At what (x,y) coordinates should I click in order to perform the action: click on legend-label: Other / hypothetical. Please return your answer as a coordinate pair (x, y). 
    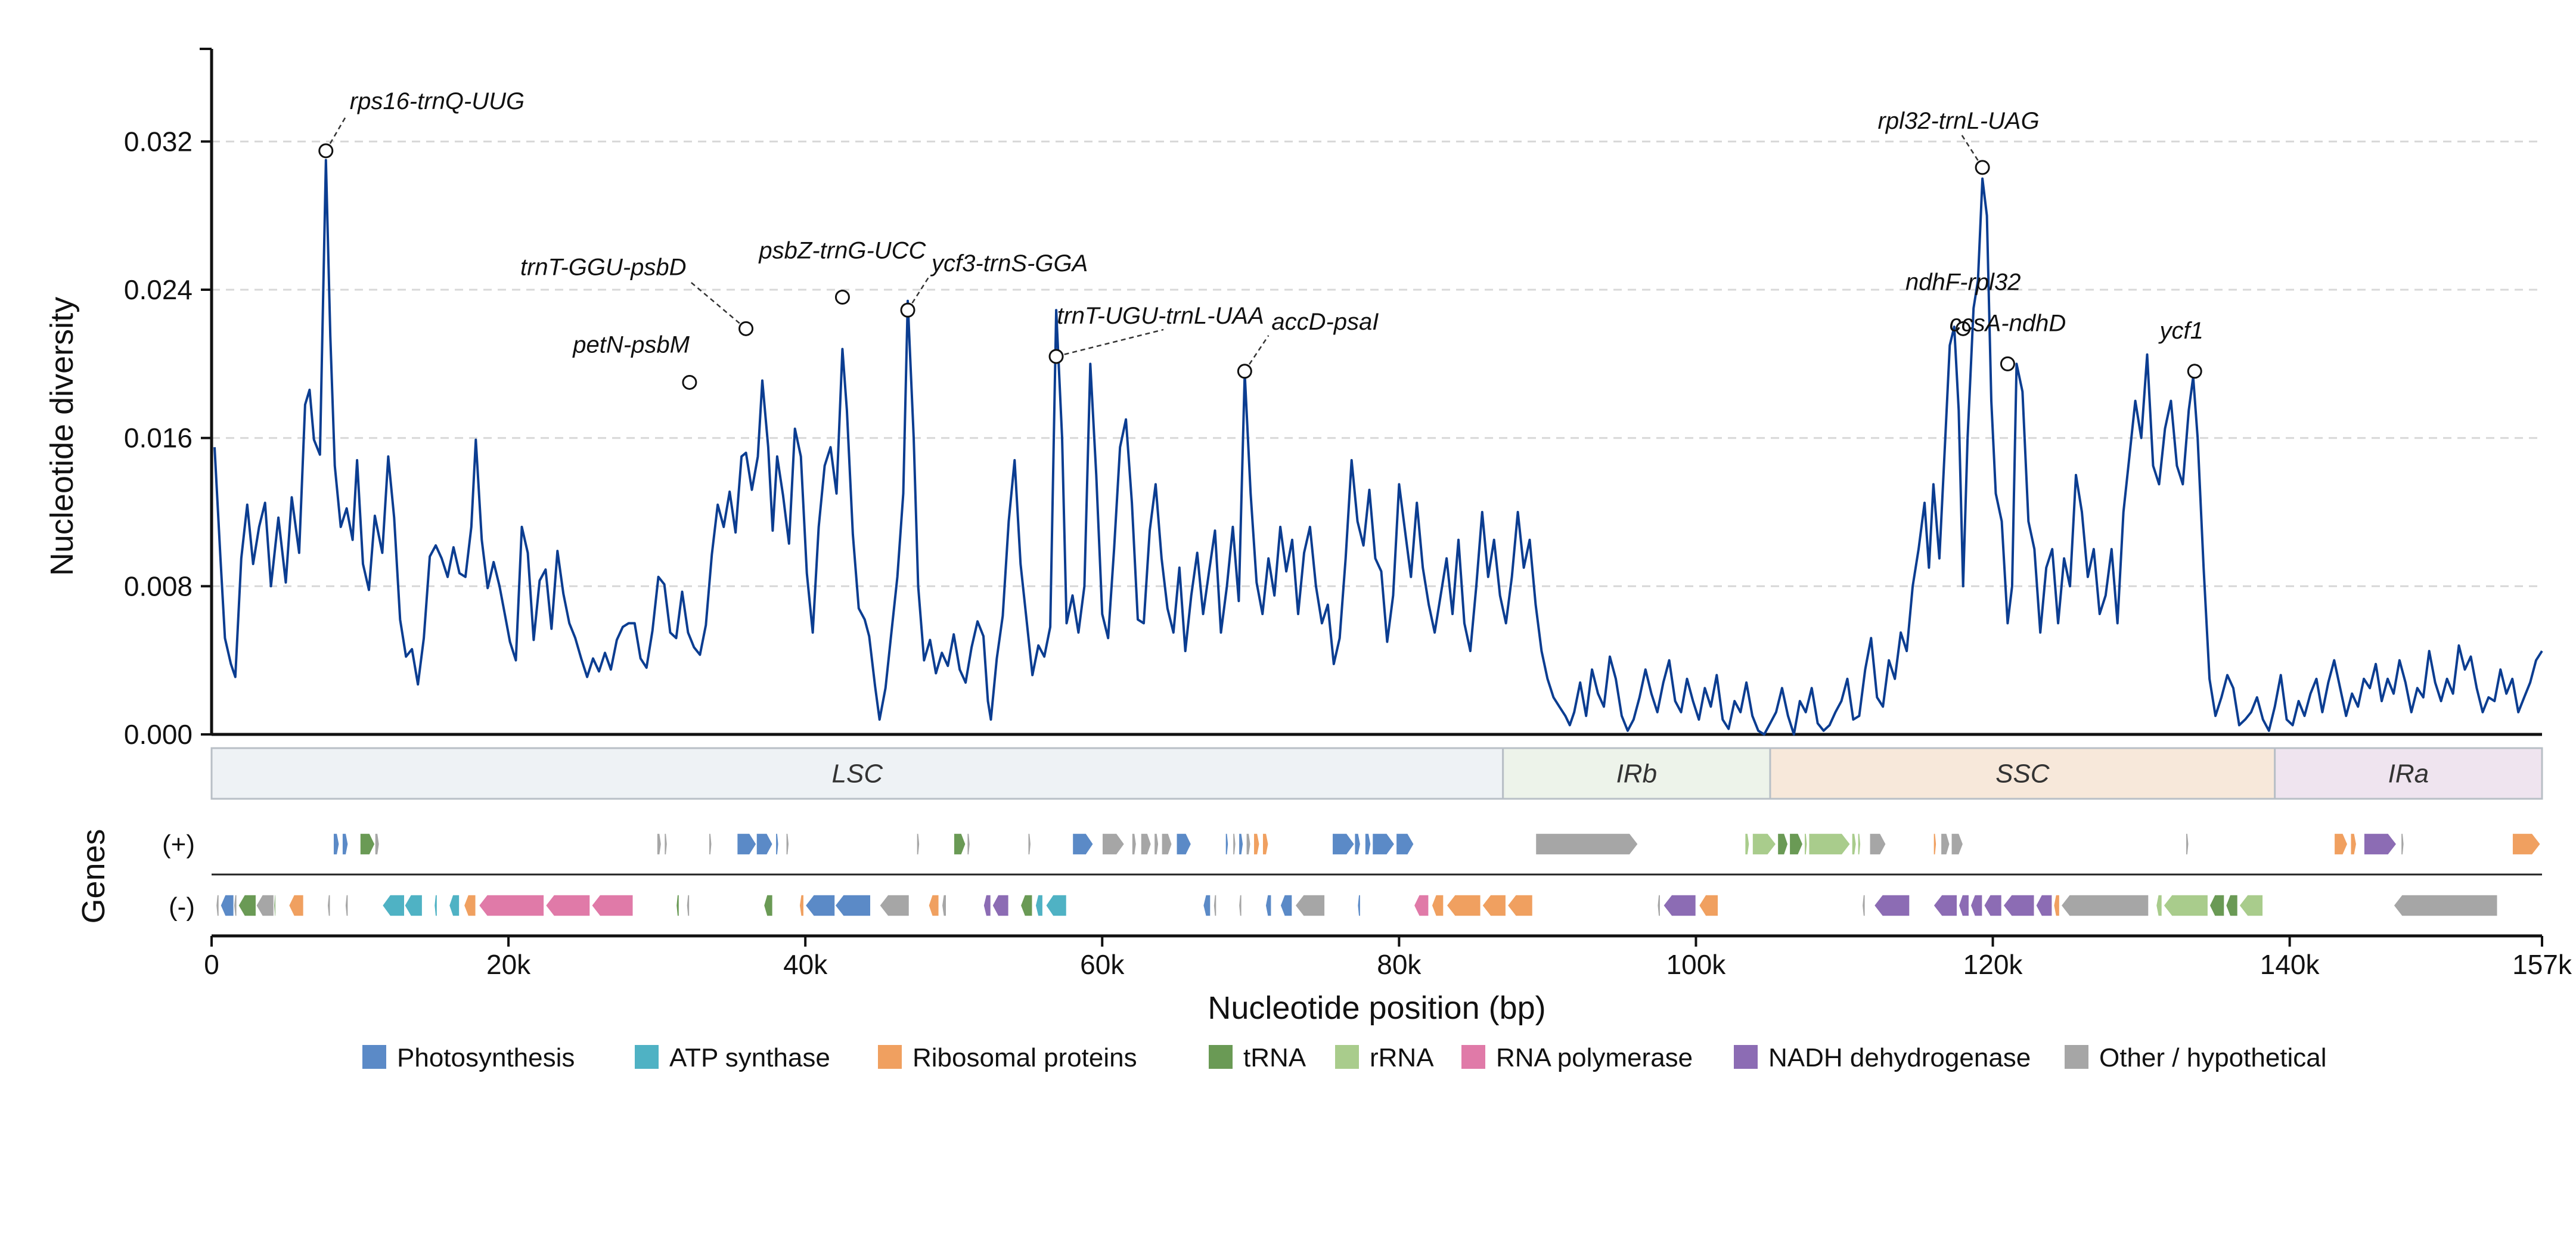
    Looking at the image, I should click on (2213, 1057).